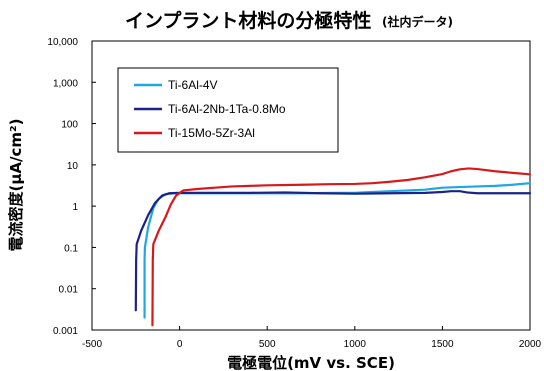  Describe the element at coordinates (75, 207) in the screenshot. I see `y-tick-label: 1` at that location.